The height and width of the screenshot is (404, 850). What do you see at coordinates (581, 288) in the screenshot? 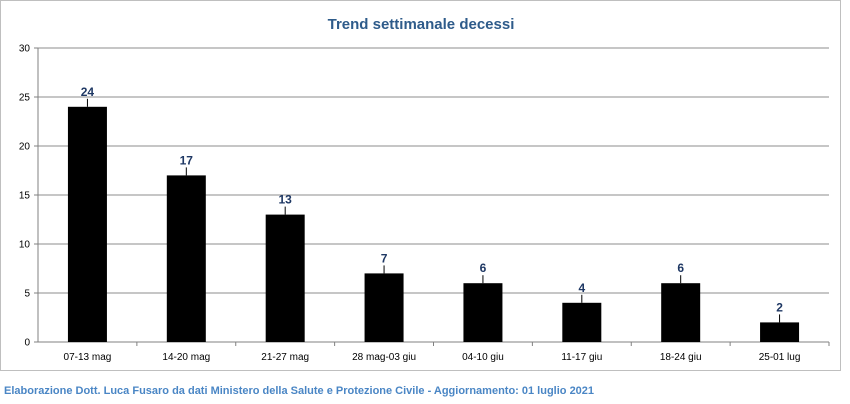
I see `data-label: 4` at bounding box center [581, 288].